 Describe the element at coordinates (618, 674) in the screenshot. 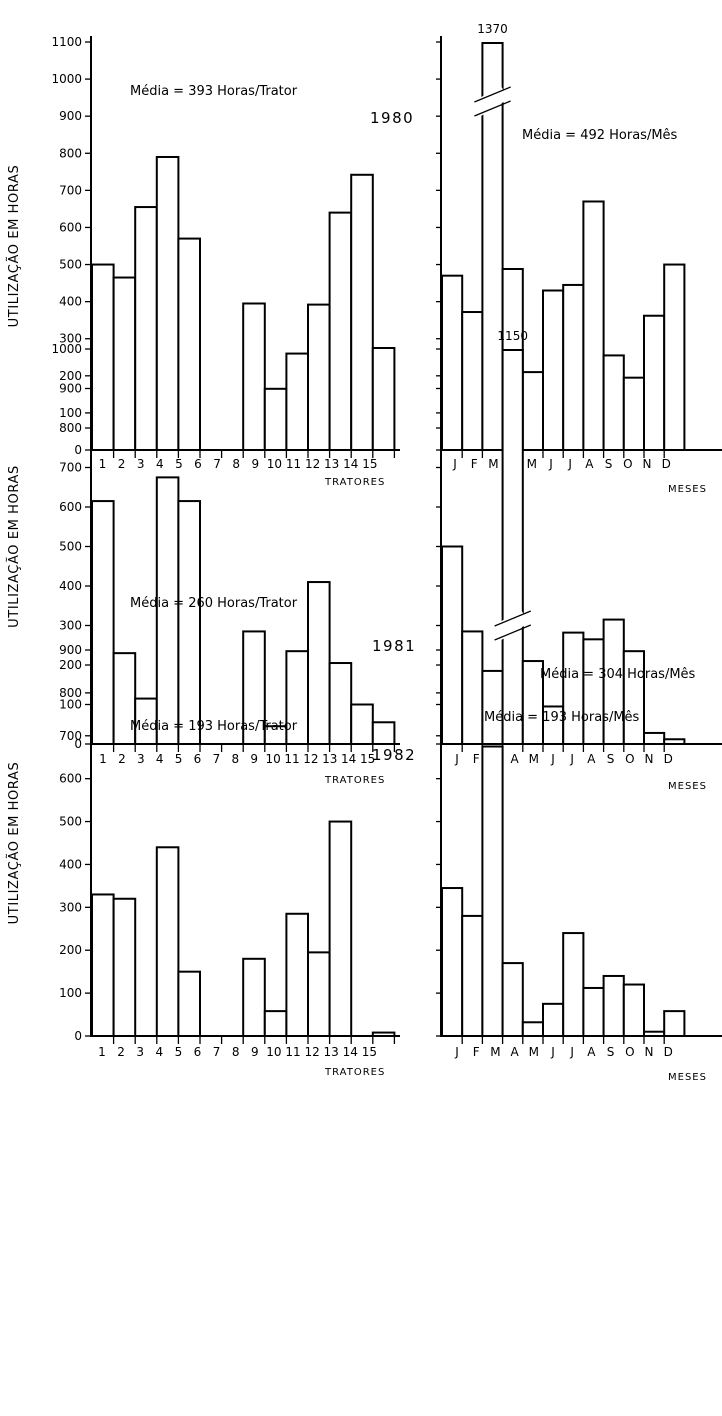

I see `mean-annotation: Média = 304 Horas/Mês` at that location.